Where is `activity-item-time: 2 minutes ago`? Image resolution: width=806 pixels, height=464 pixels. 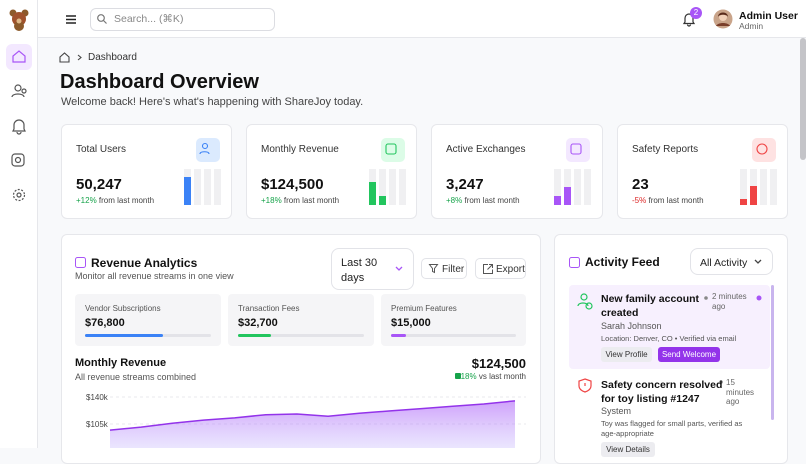 activity-item-time: 2 minutes ago is located at coordinates (729, 301).